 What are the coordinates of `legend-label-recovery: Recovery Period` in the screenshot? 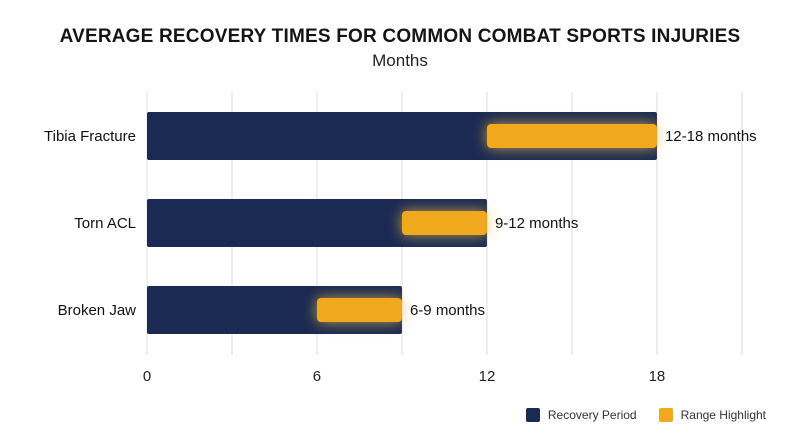 It's located at (592, 415).